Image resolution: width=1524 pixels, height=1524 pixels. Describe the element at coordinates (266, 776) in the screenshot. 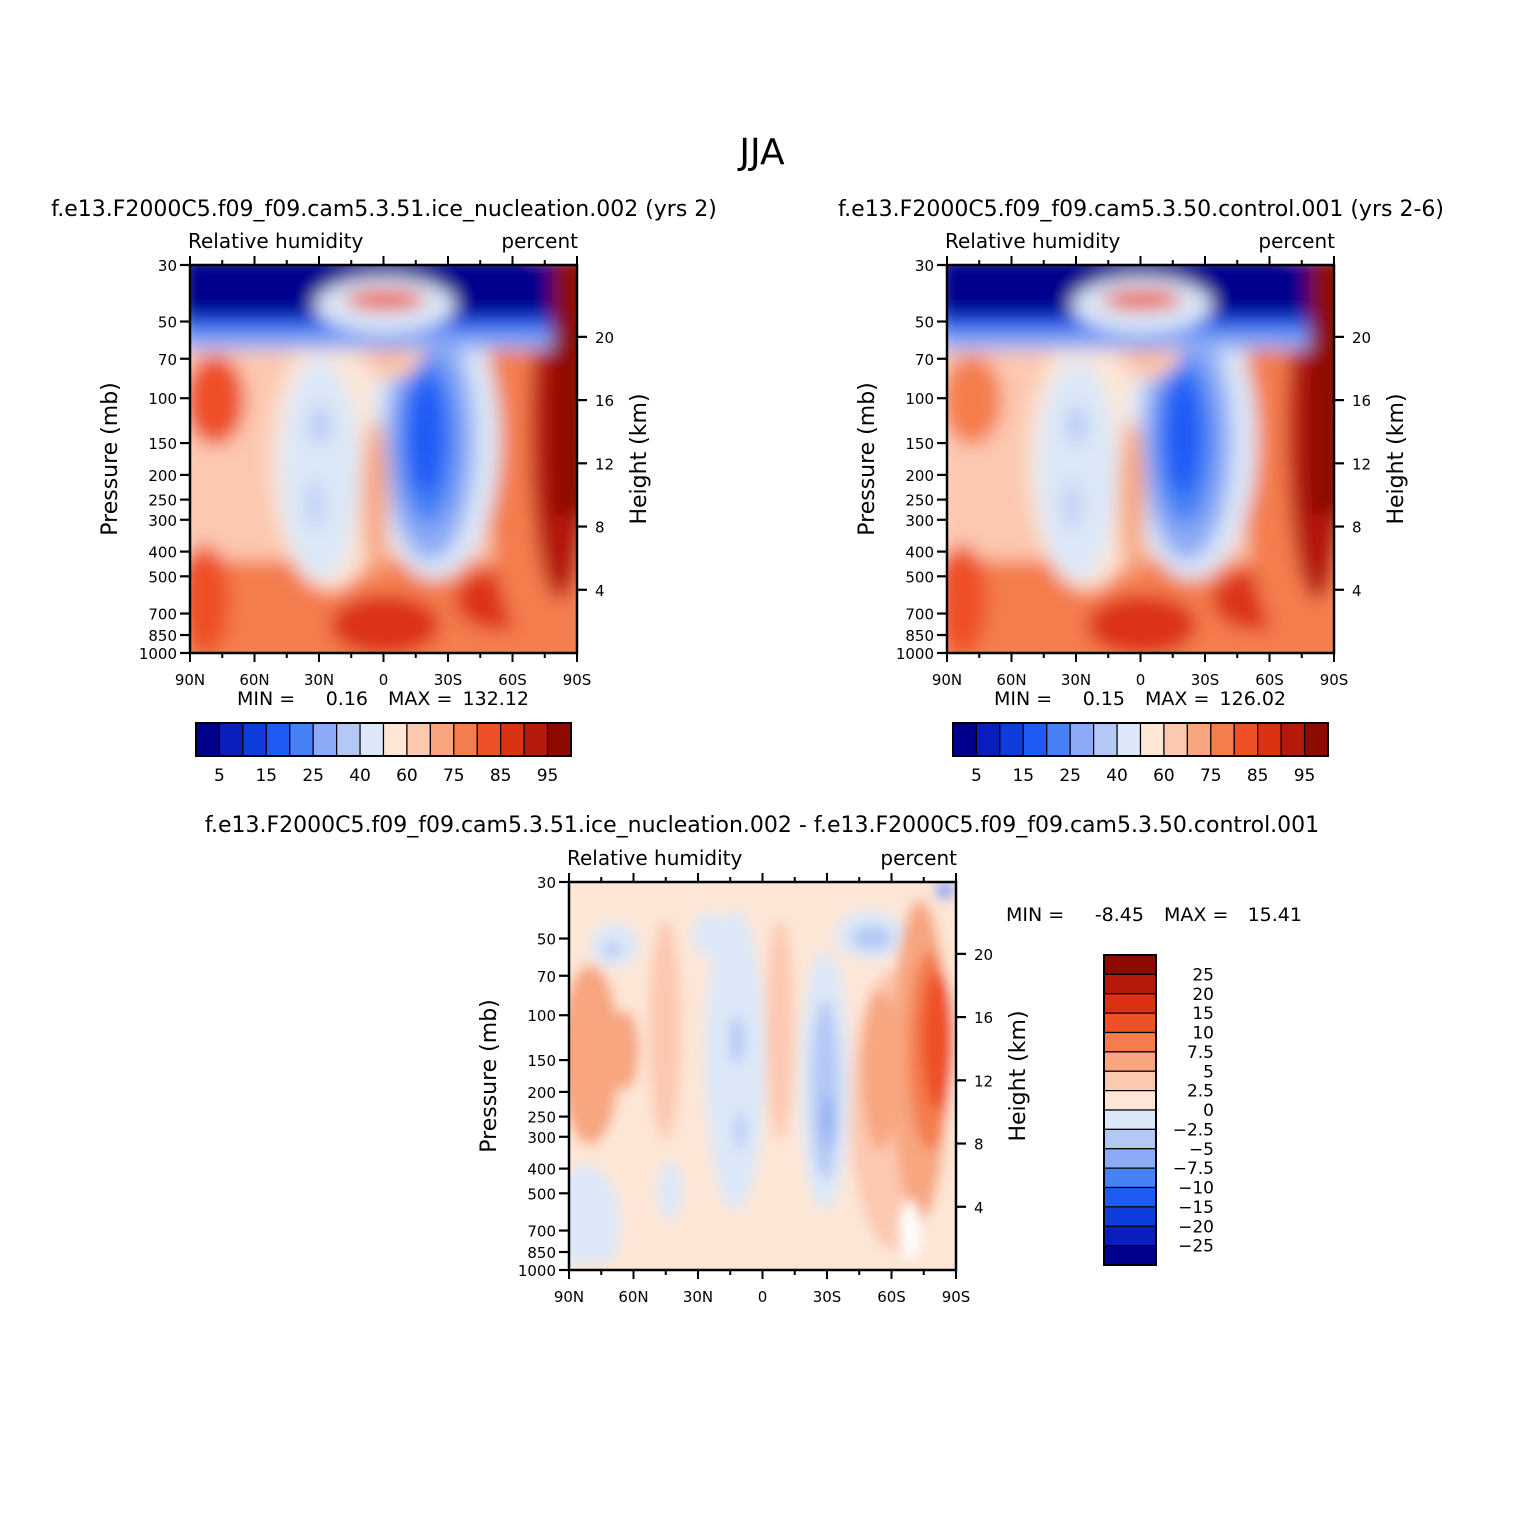

I see `colorbar-label: 15` at that location.